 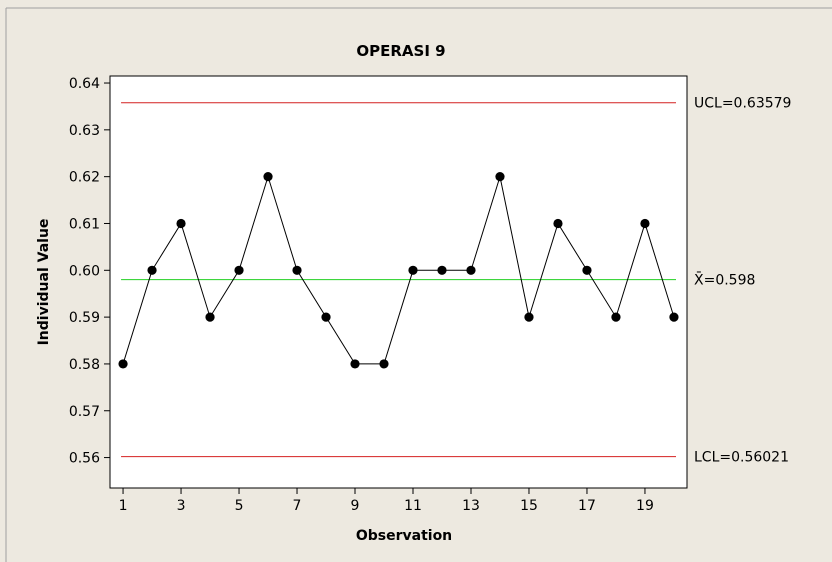 I want to click on x-tick-label: 15, so click(x=529, y=506).